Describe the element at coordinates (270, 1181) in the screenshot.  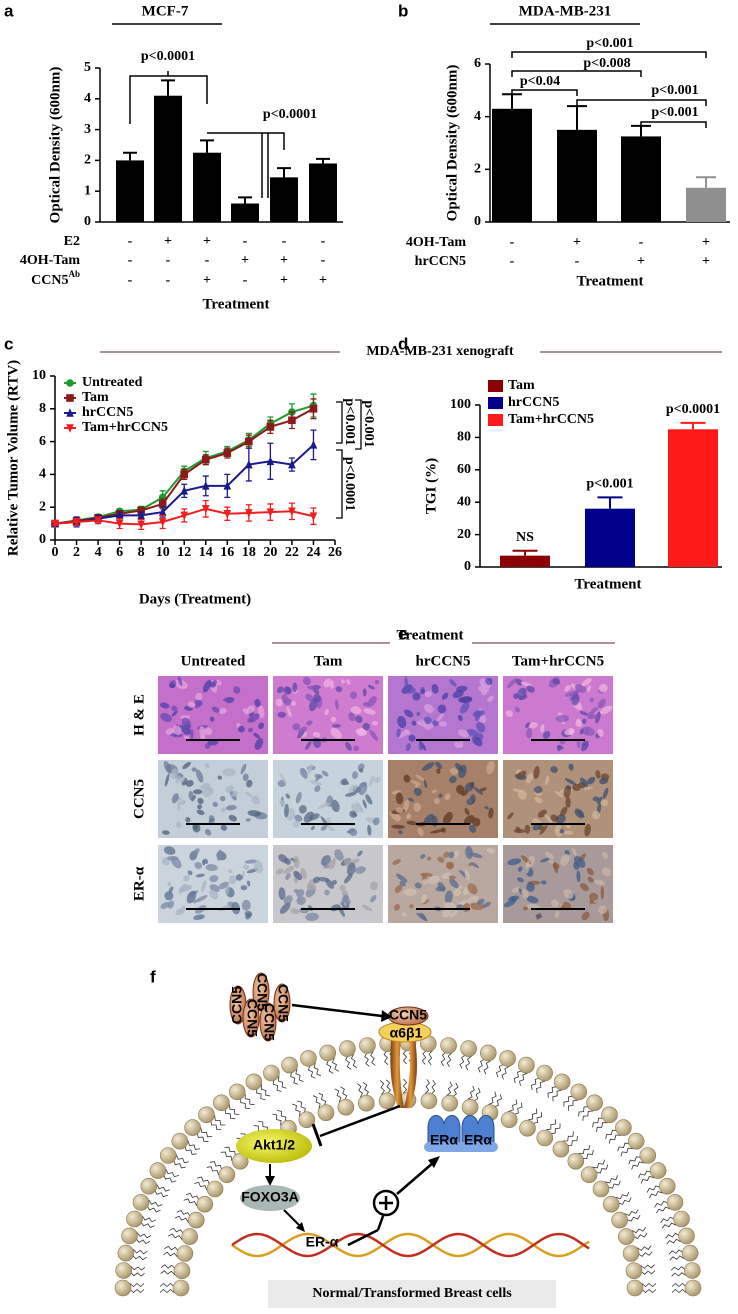
I see `arrowhead` at that location.